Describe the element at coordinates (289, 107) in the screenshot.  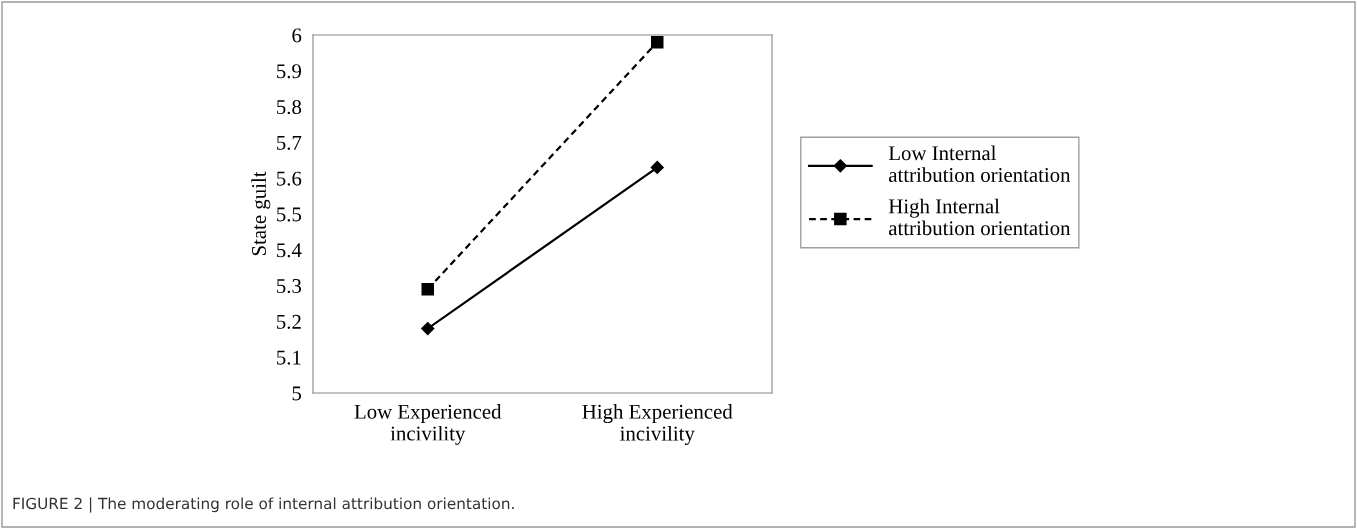
I see `y-tick-label: 5.8` at that location.